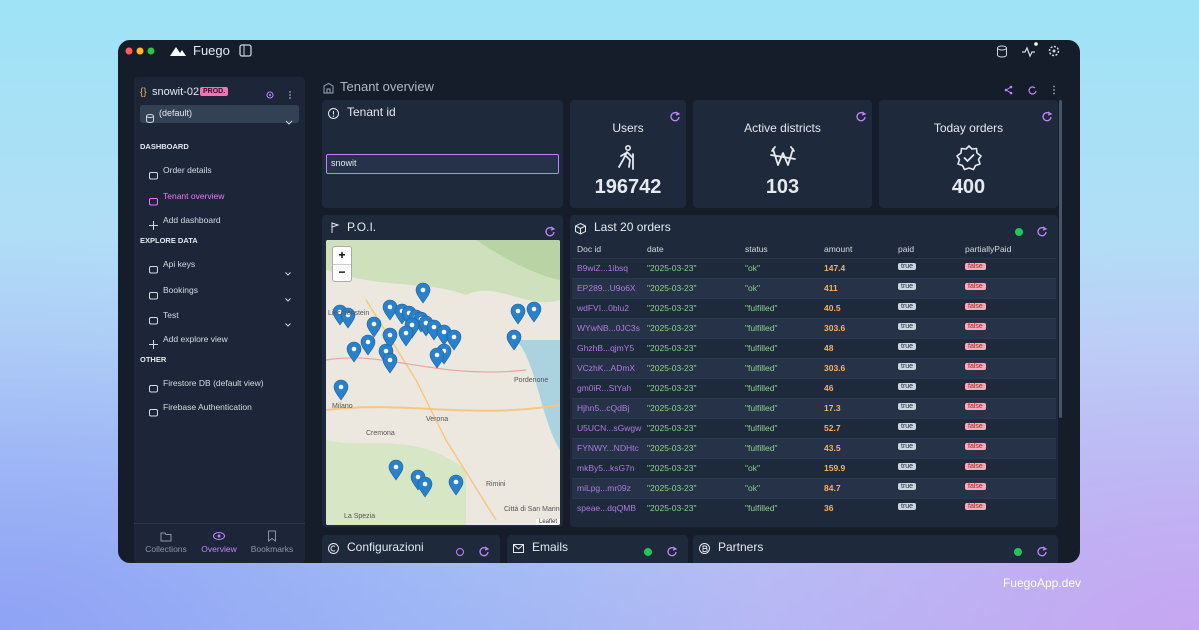  I want to click on zoom-in: +, so click(342, 256).